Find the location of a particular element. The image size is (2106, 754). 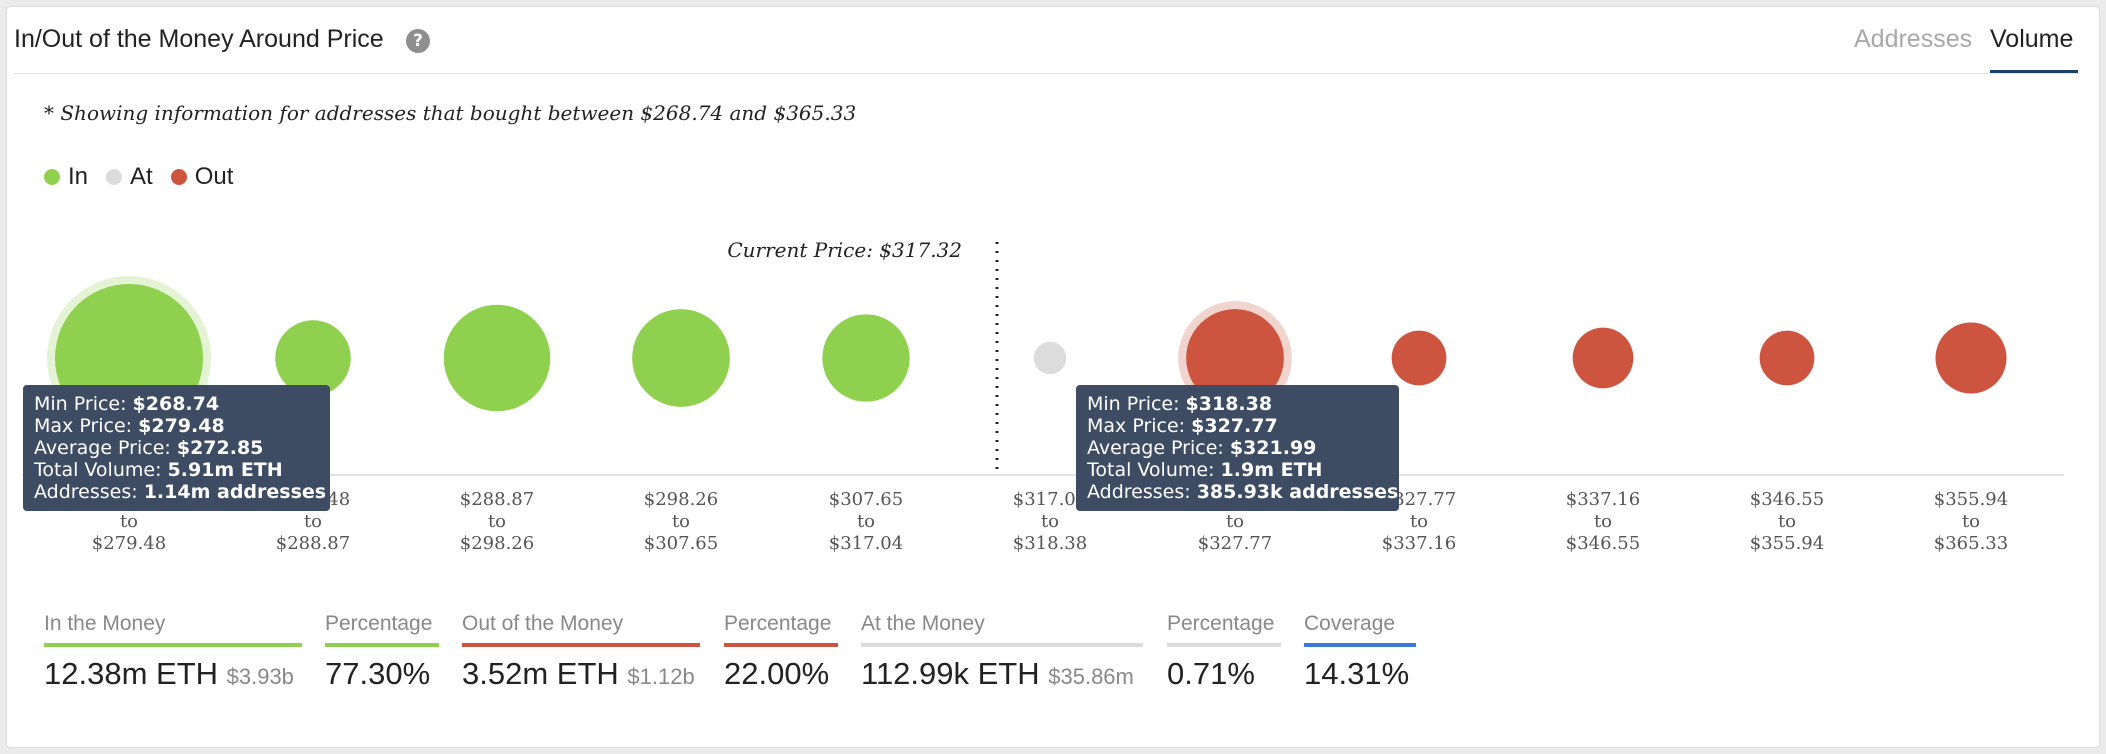

tick-label-7-2: to is located at coordinates (1235, 521).